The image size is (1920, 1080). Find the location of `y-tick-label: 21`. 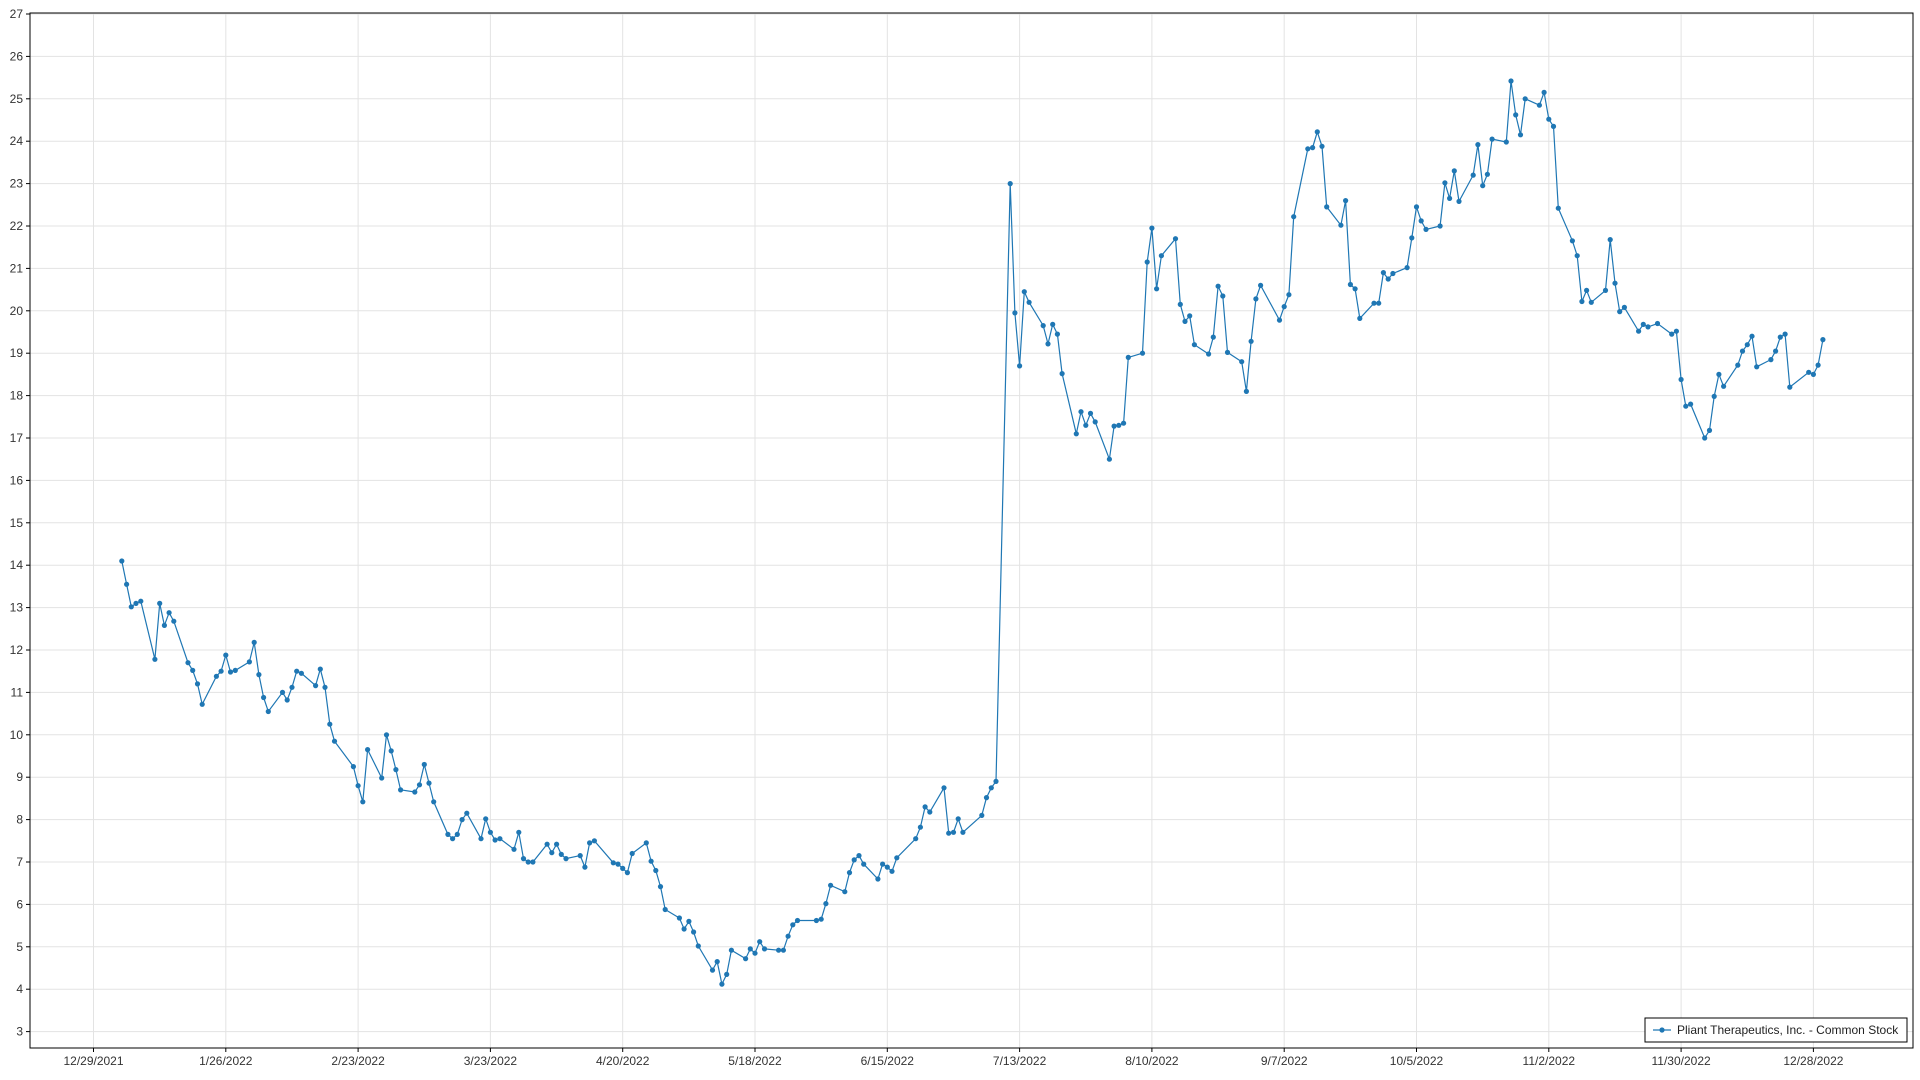

y-tick-label: 21 is located at coordinates (17, 268).